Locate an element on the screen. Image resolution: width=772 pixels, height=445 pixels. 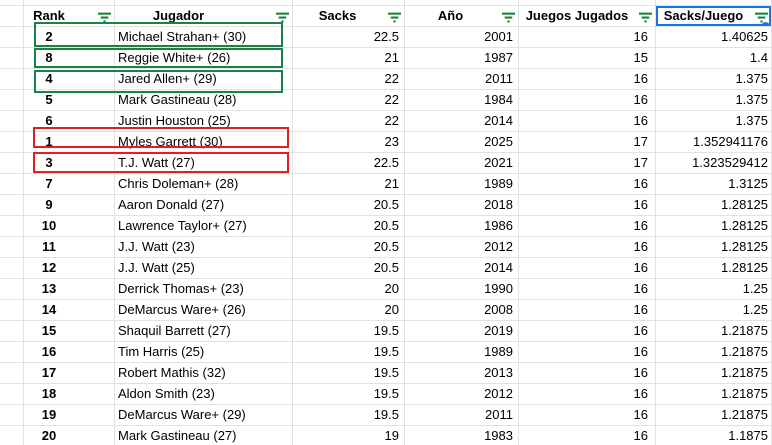
cell-rank: 14 is located at coordinates (69, 310).